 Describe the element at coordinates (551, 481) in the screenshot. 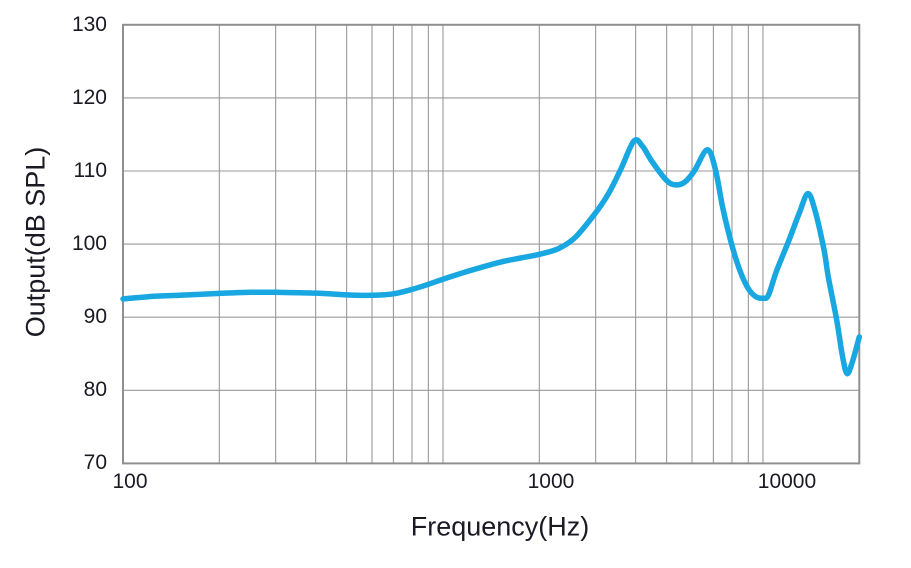

I see `x-tick-label: 1000` at that location.